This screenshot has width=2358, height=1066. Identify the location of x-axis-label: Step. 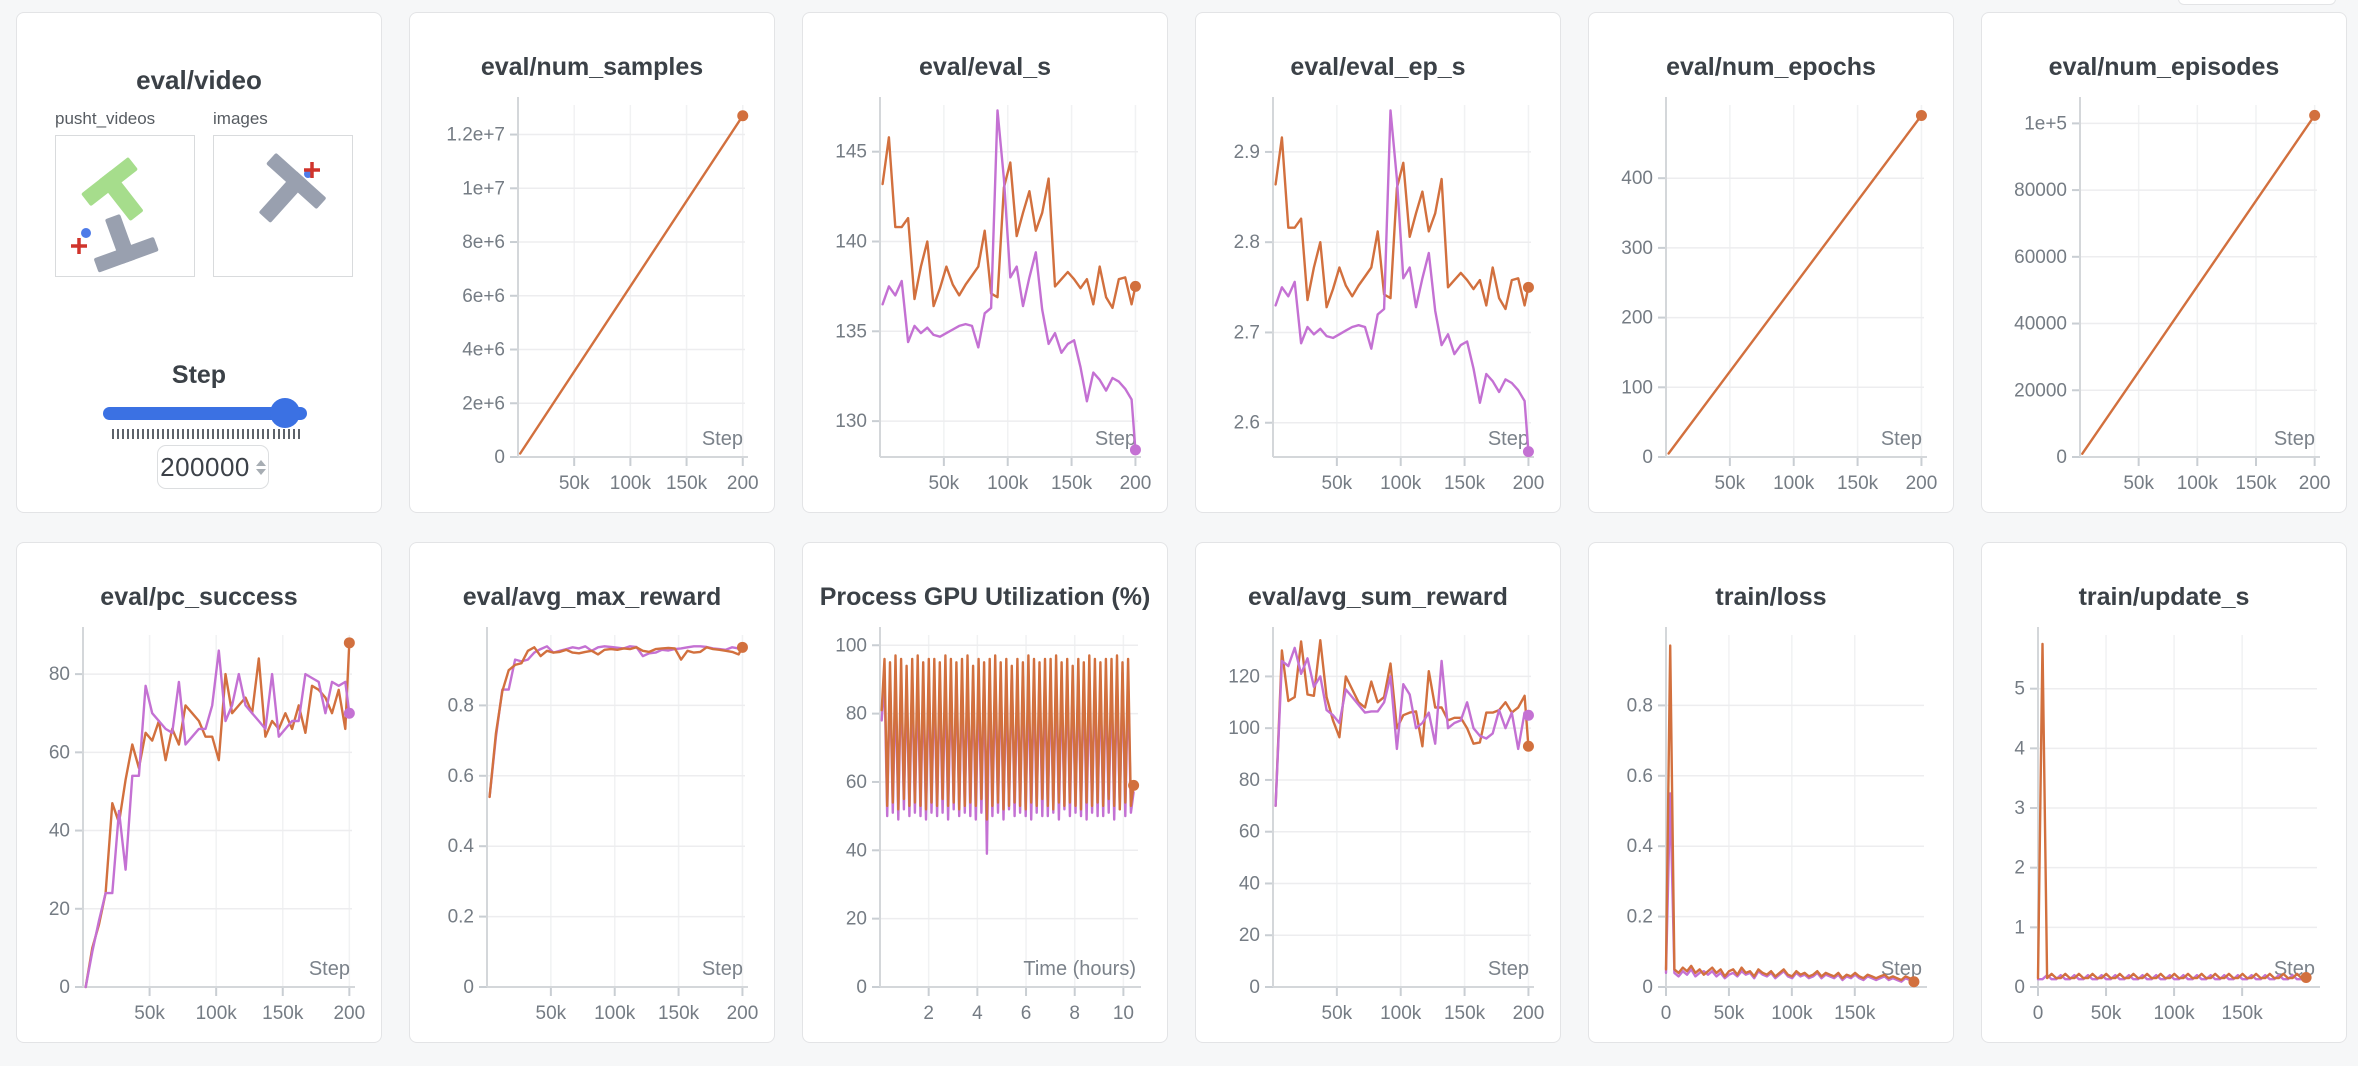
(722, 969).